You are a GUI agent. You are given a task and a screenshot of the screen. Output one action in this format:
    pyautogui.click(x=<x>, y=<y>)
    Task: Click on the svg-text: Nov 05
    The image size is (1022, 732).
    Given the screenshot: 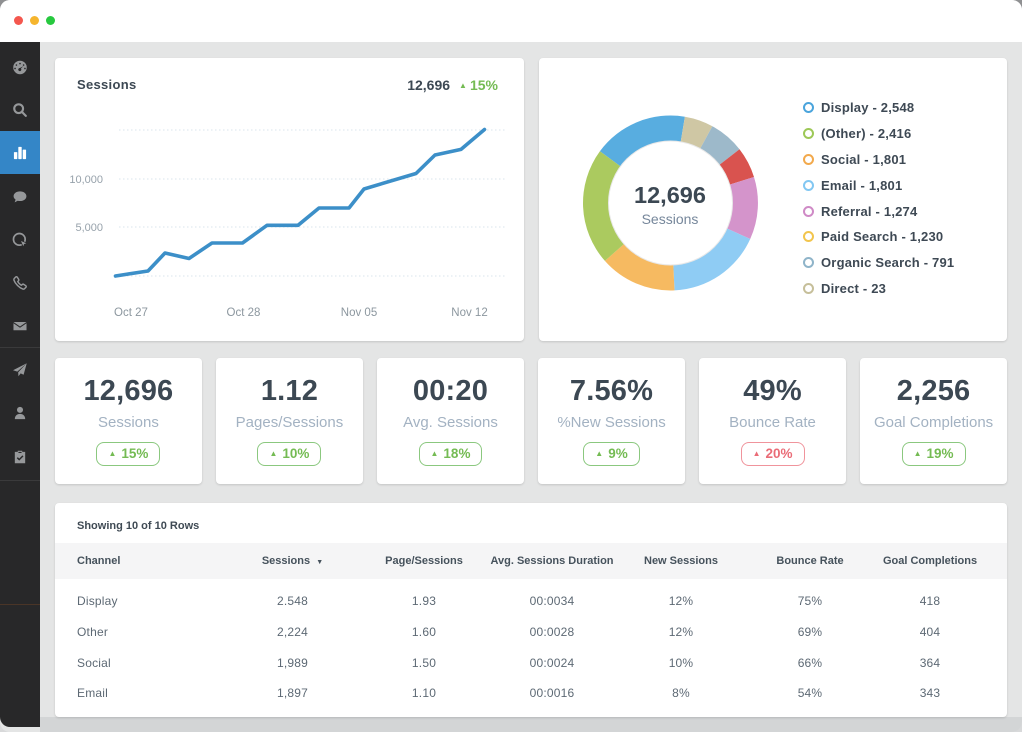 What is the action you would take?
    pyautogui.click(x=359, y=313)
    